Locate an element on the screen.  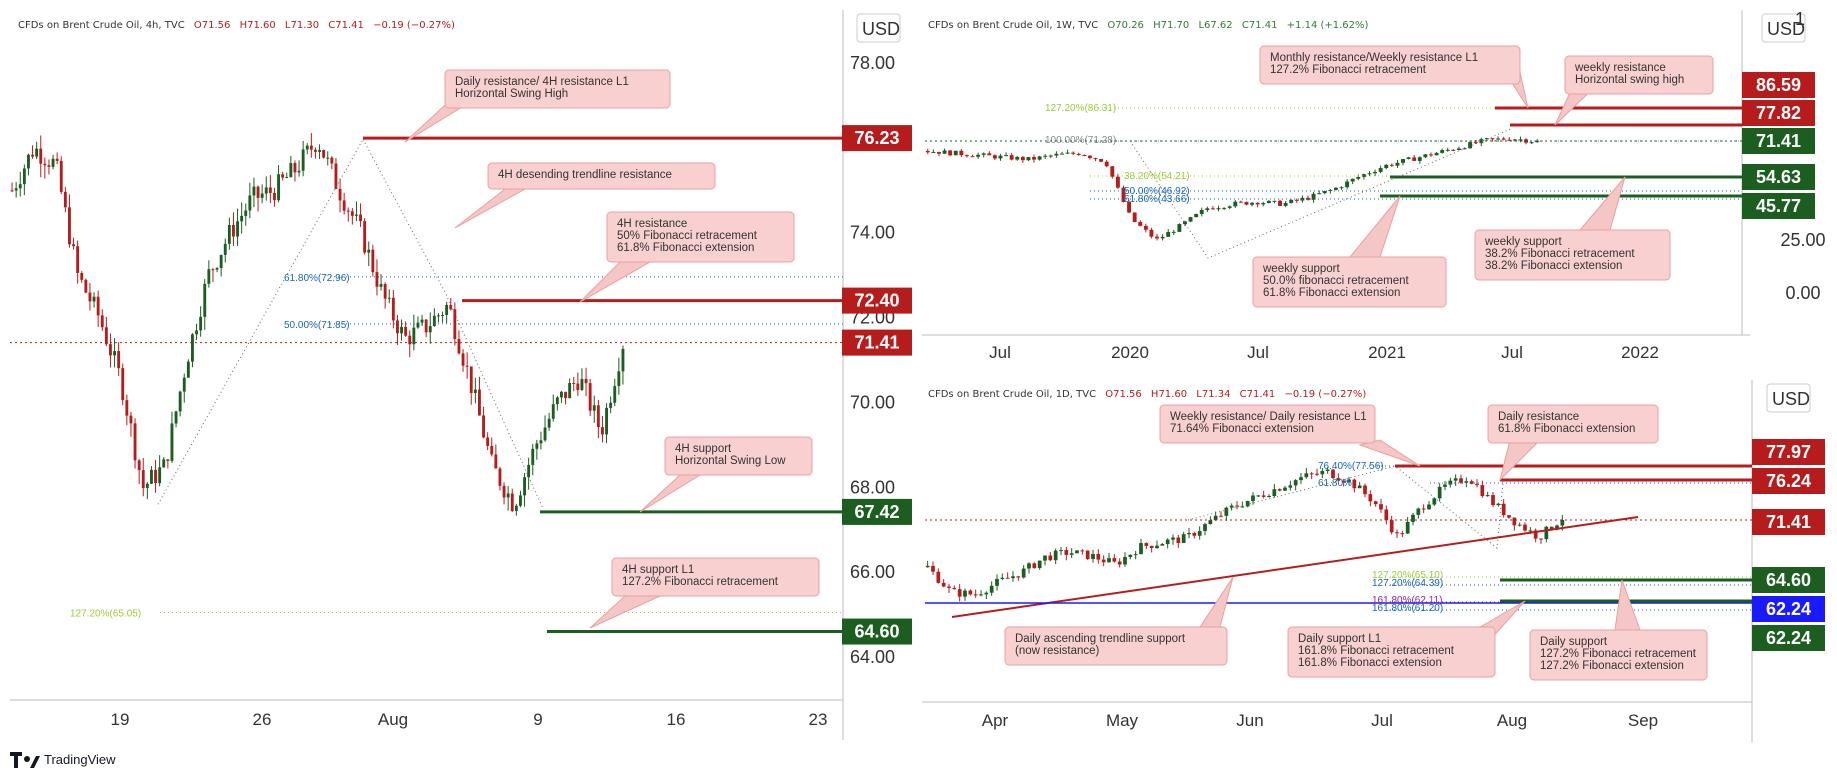
fib-swing-line is located at coordinates (1321, 193).